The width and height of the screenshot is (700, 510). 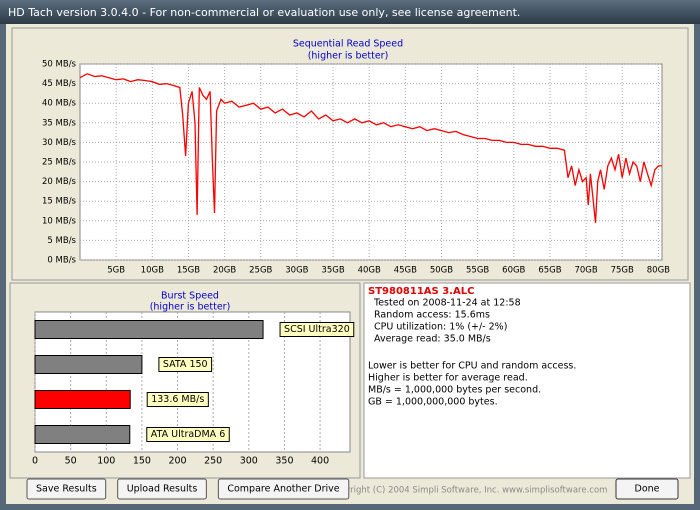 What do you see at coordinates (116, 271) in the screenshot?
I see `x-tick-label: 5GB` at bounding box center [116, 271].